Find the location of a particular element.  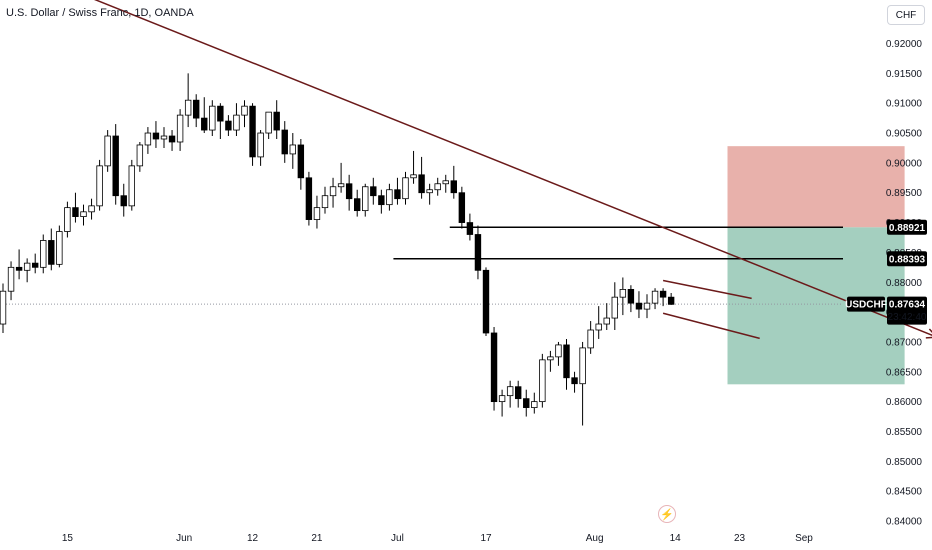

y-tick-label: 0.91500 is located at coordinates (904, 74).